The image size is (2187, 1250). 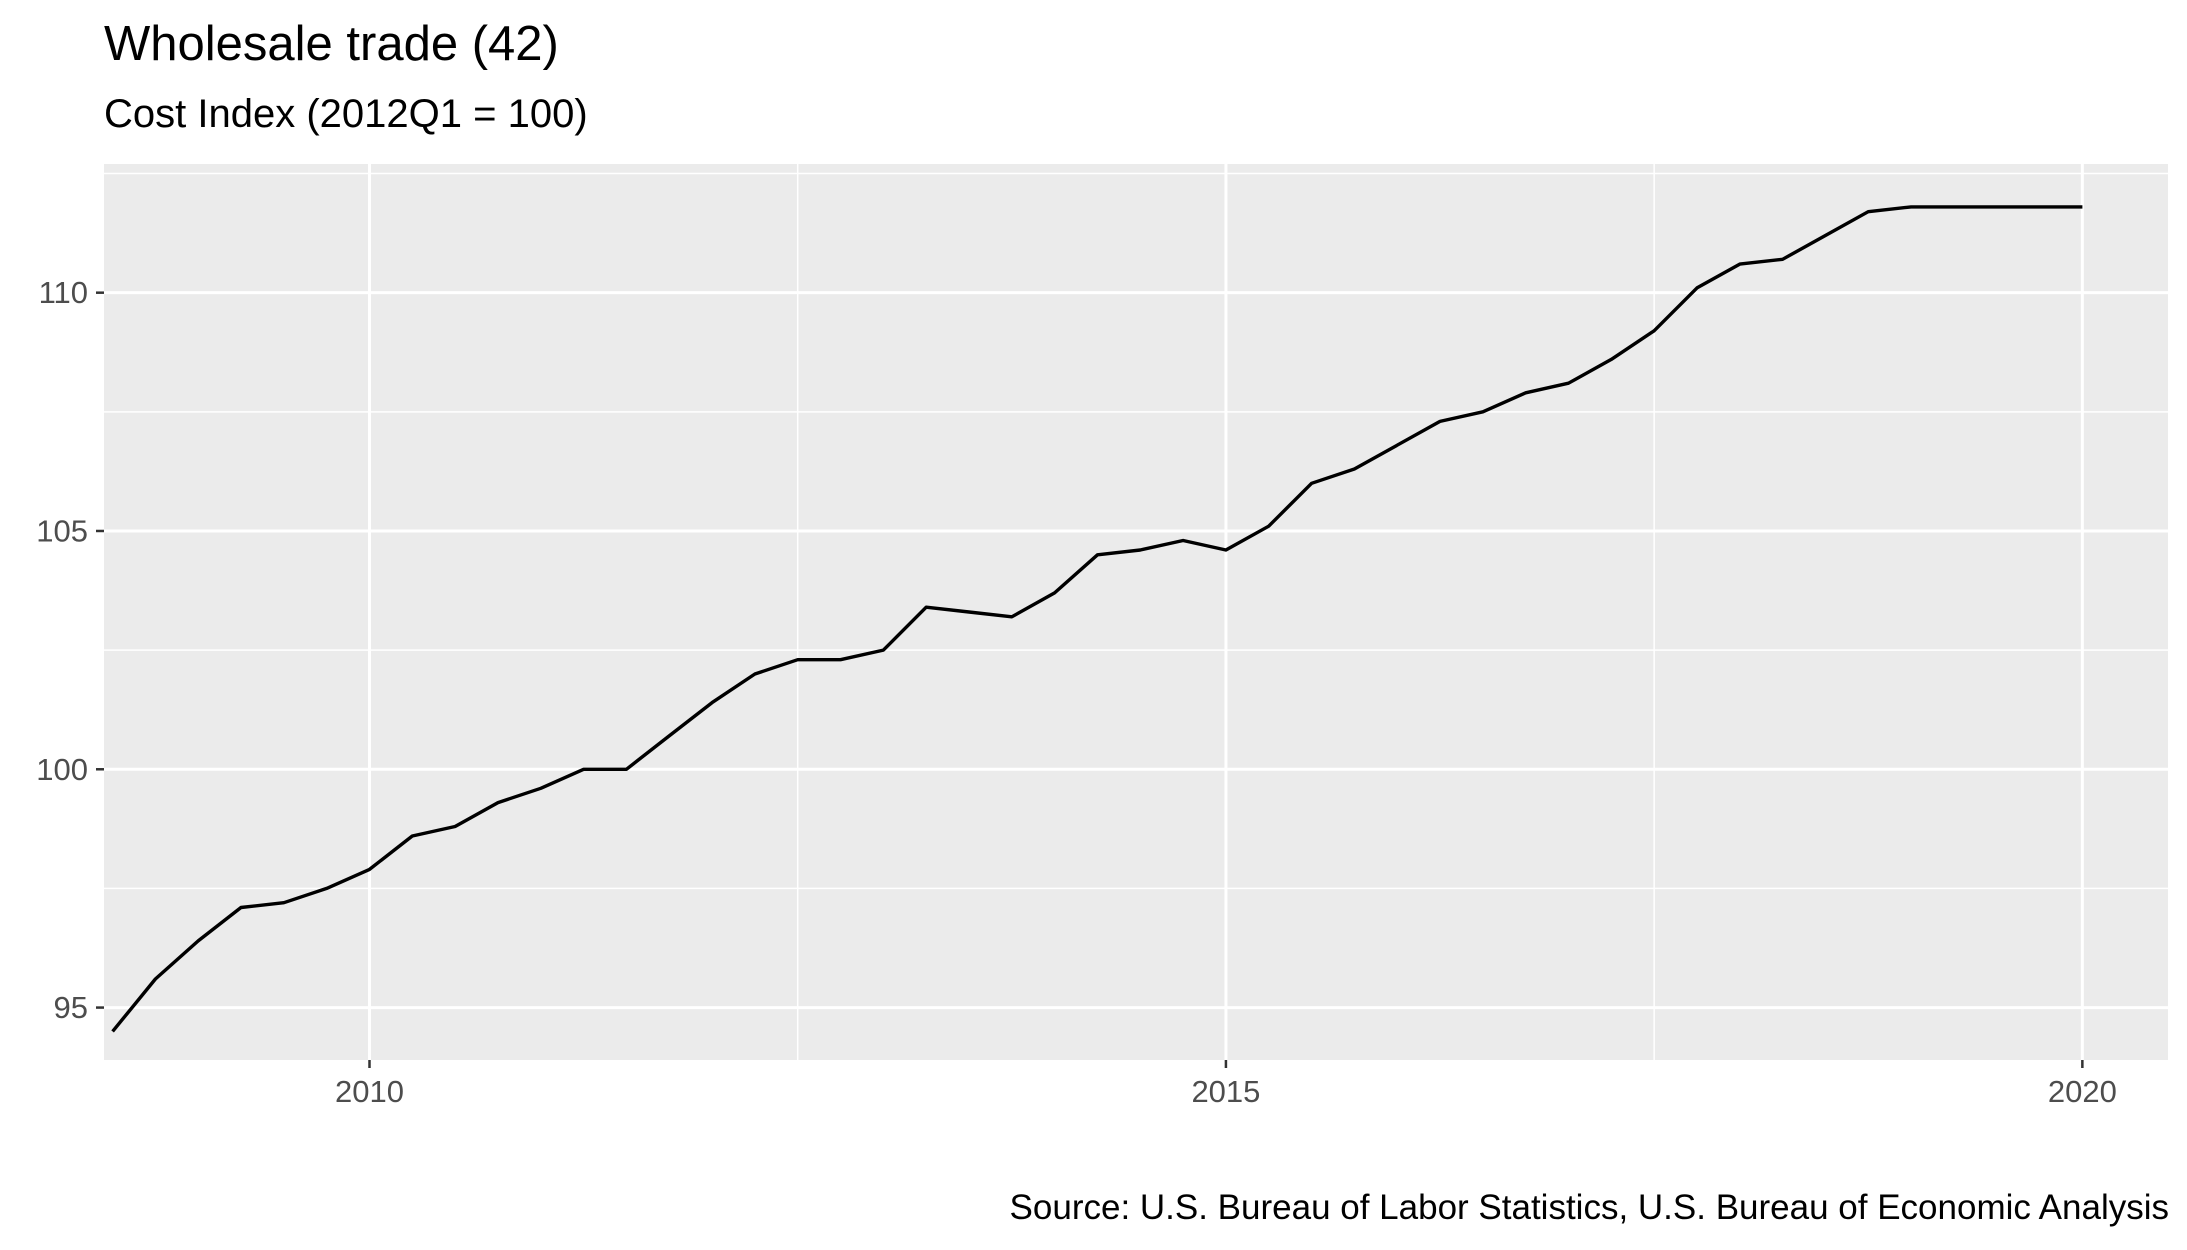 I want to click on x-tick-label: 2020, so click(x=2082, y=1091).